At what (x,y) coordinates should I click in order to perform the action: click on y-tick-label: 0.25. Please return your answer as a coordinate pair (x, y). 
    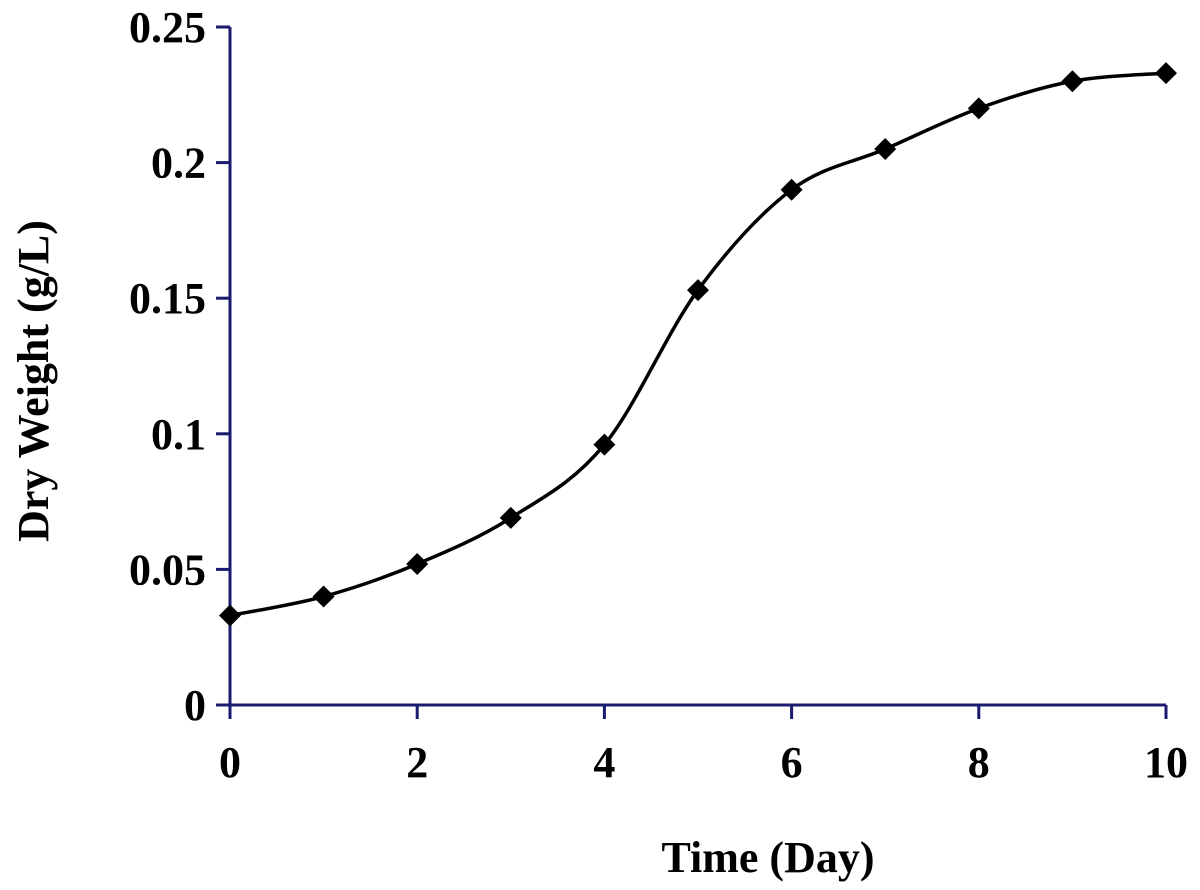
    Looking at the image, I should click on (167, 27).